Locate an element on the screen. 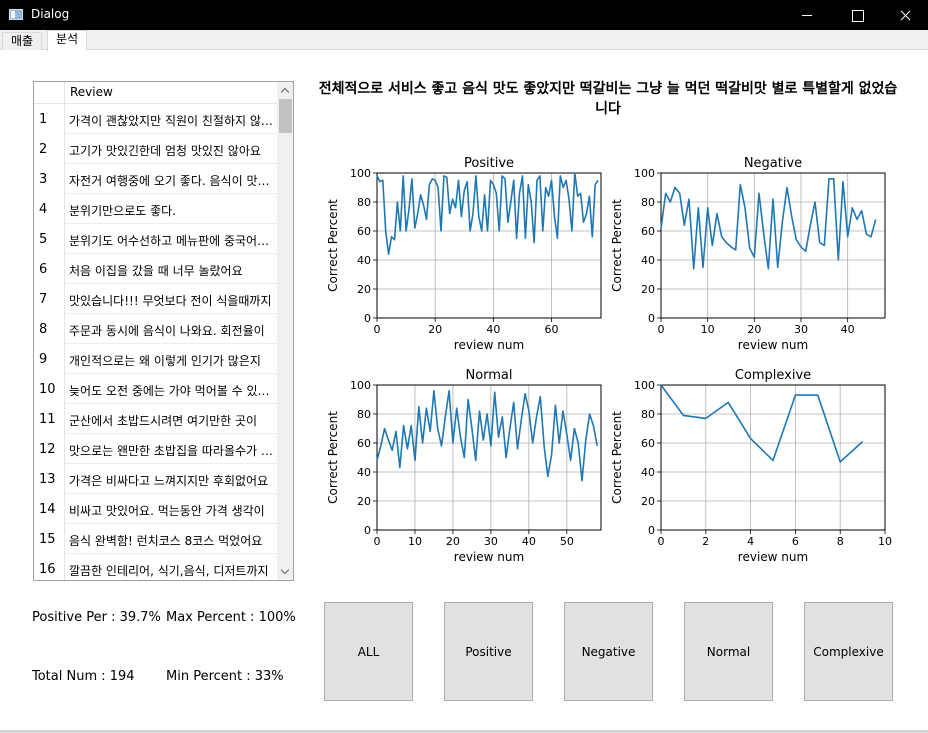  review-row-number: 14 is located at coordinates (47, 509).